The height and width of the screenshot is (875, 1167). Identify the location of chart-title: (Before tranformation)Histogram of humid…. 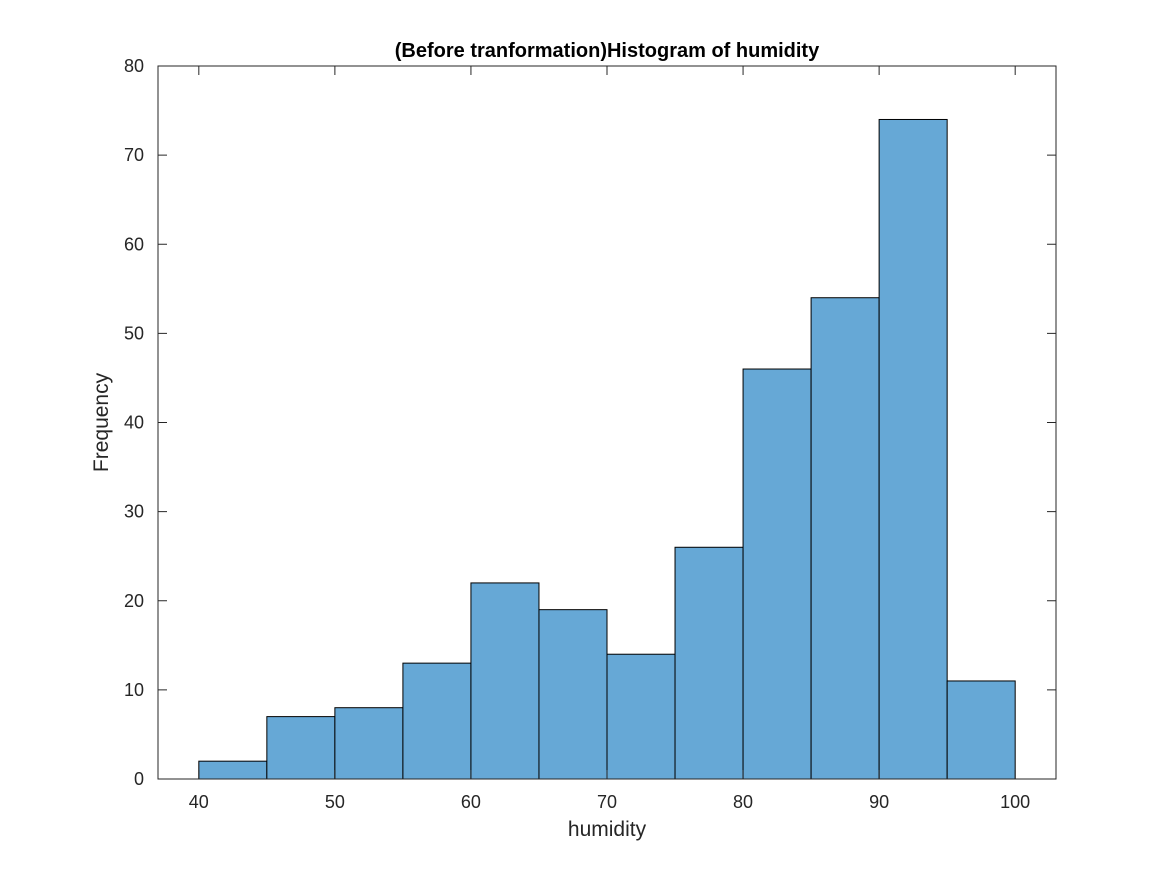
(607, 51).